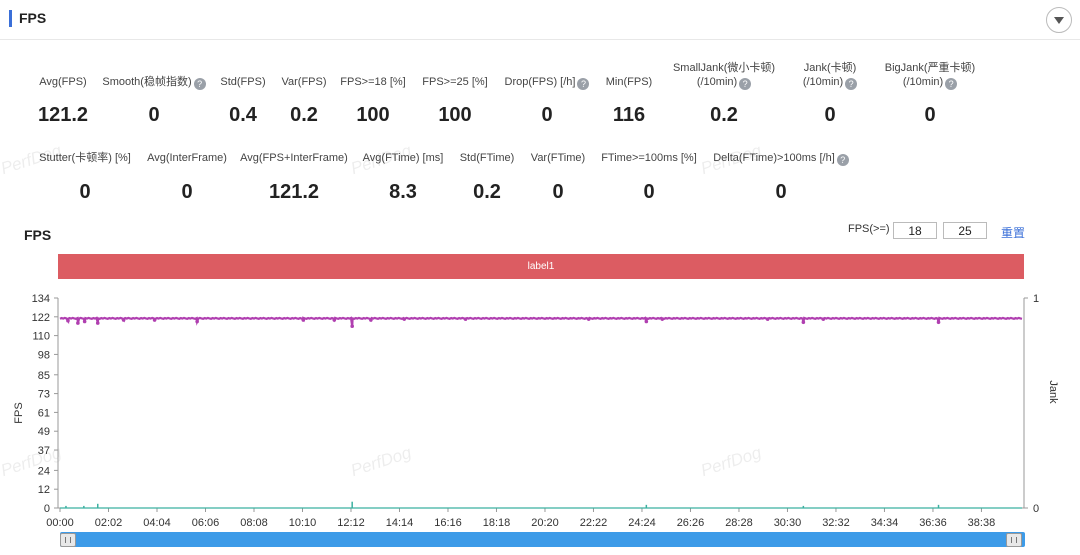  What do you see at coordinates (739, 523) in the screenshot?
I see `x-tick-label: 28:28` at bounding box center [739, 523].